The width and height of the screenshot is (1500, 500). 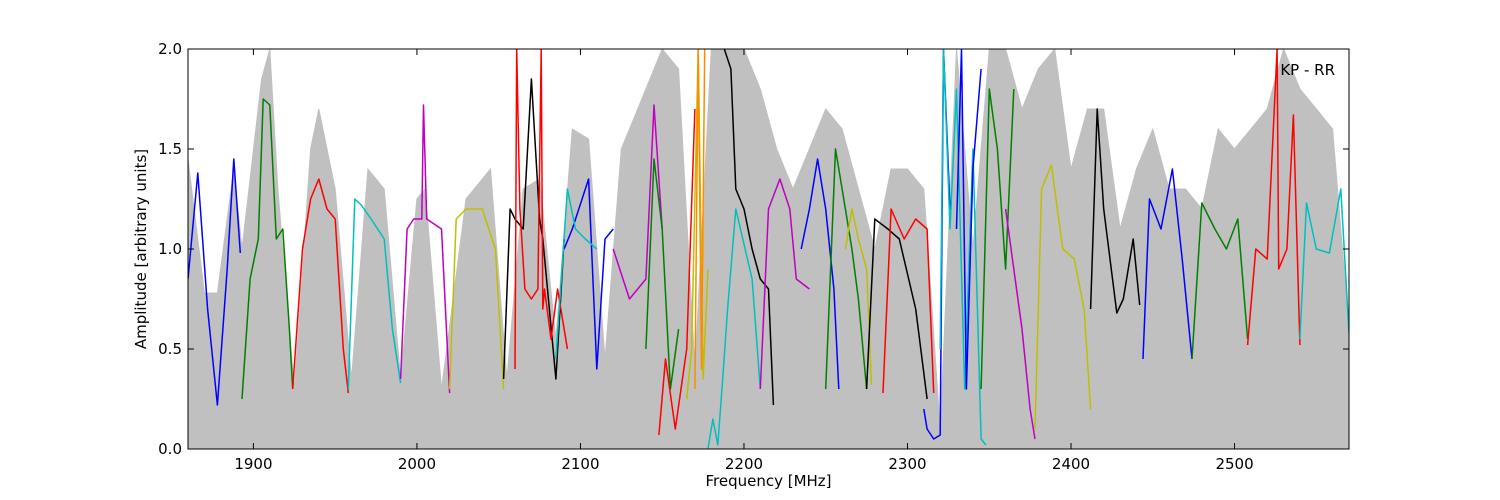 I want to click on x-tick-label: 2200, so click(x=744, y=464).